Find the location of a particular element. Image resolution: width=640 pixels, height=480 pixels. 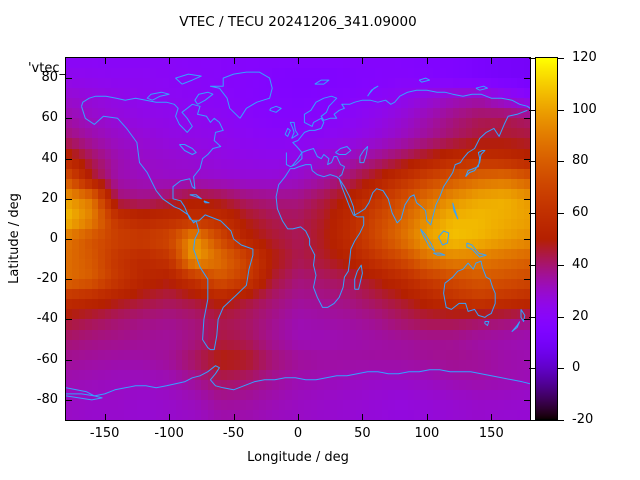

colorbar-tick-label: 40 is located at coordinates (580, 264).